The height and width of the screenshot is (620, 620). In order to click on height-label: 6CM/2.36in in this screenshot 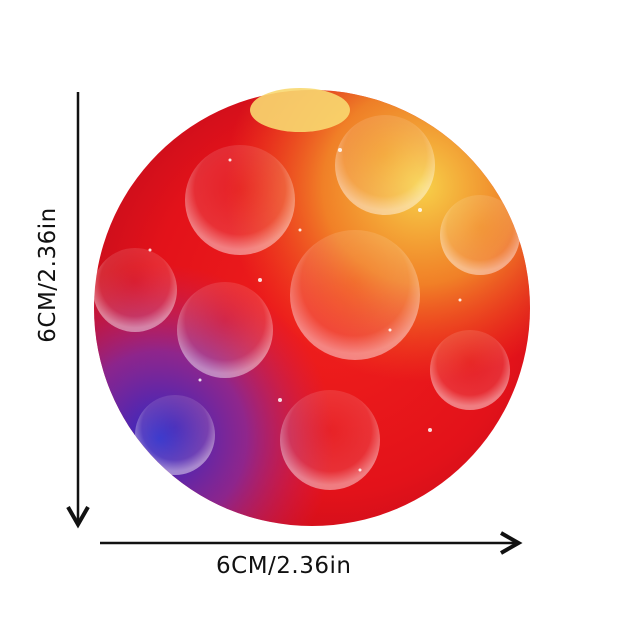, I will do `click(48, 275)`.